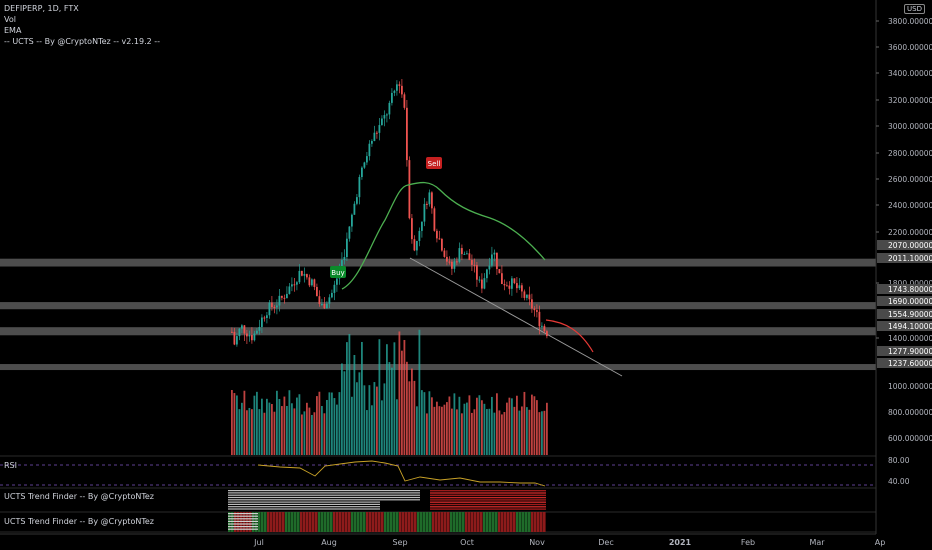  I want to click on trend-bar-red, so click(488, 500).